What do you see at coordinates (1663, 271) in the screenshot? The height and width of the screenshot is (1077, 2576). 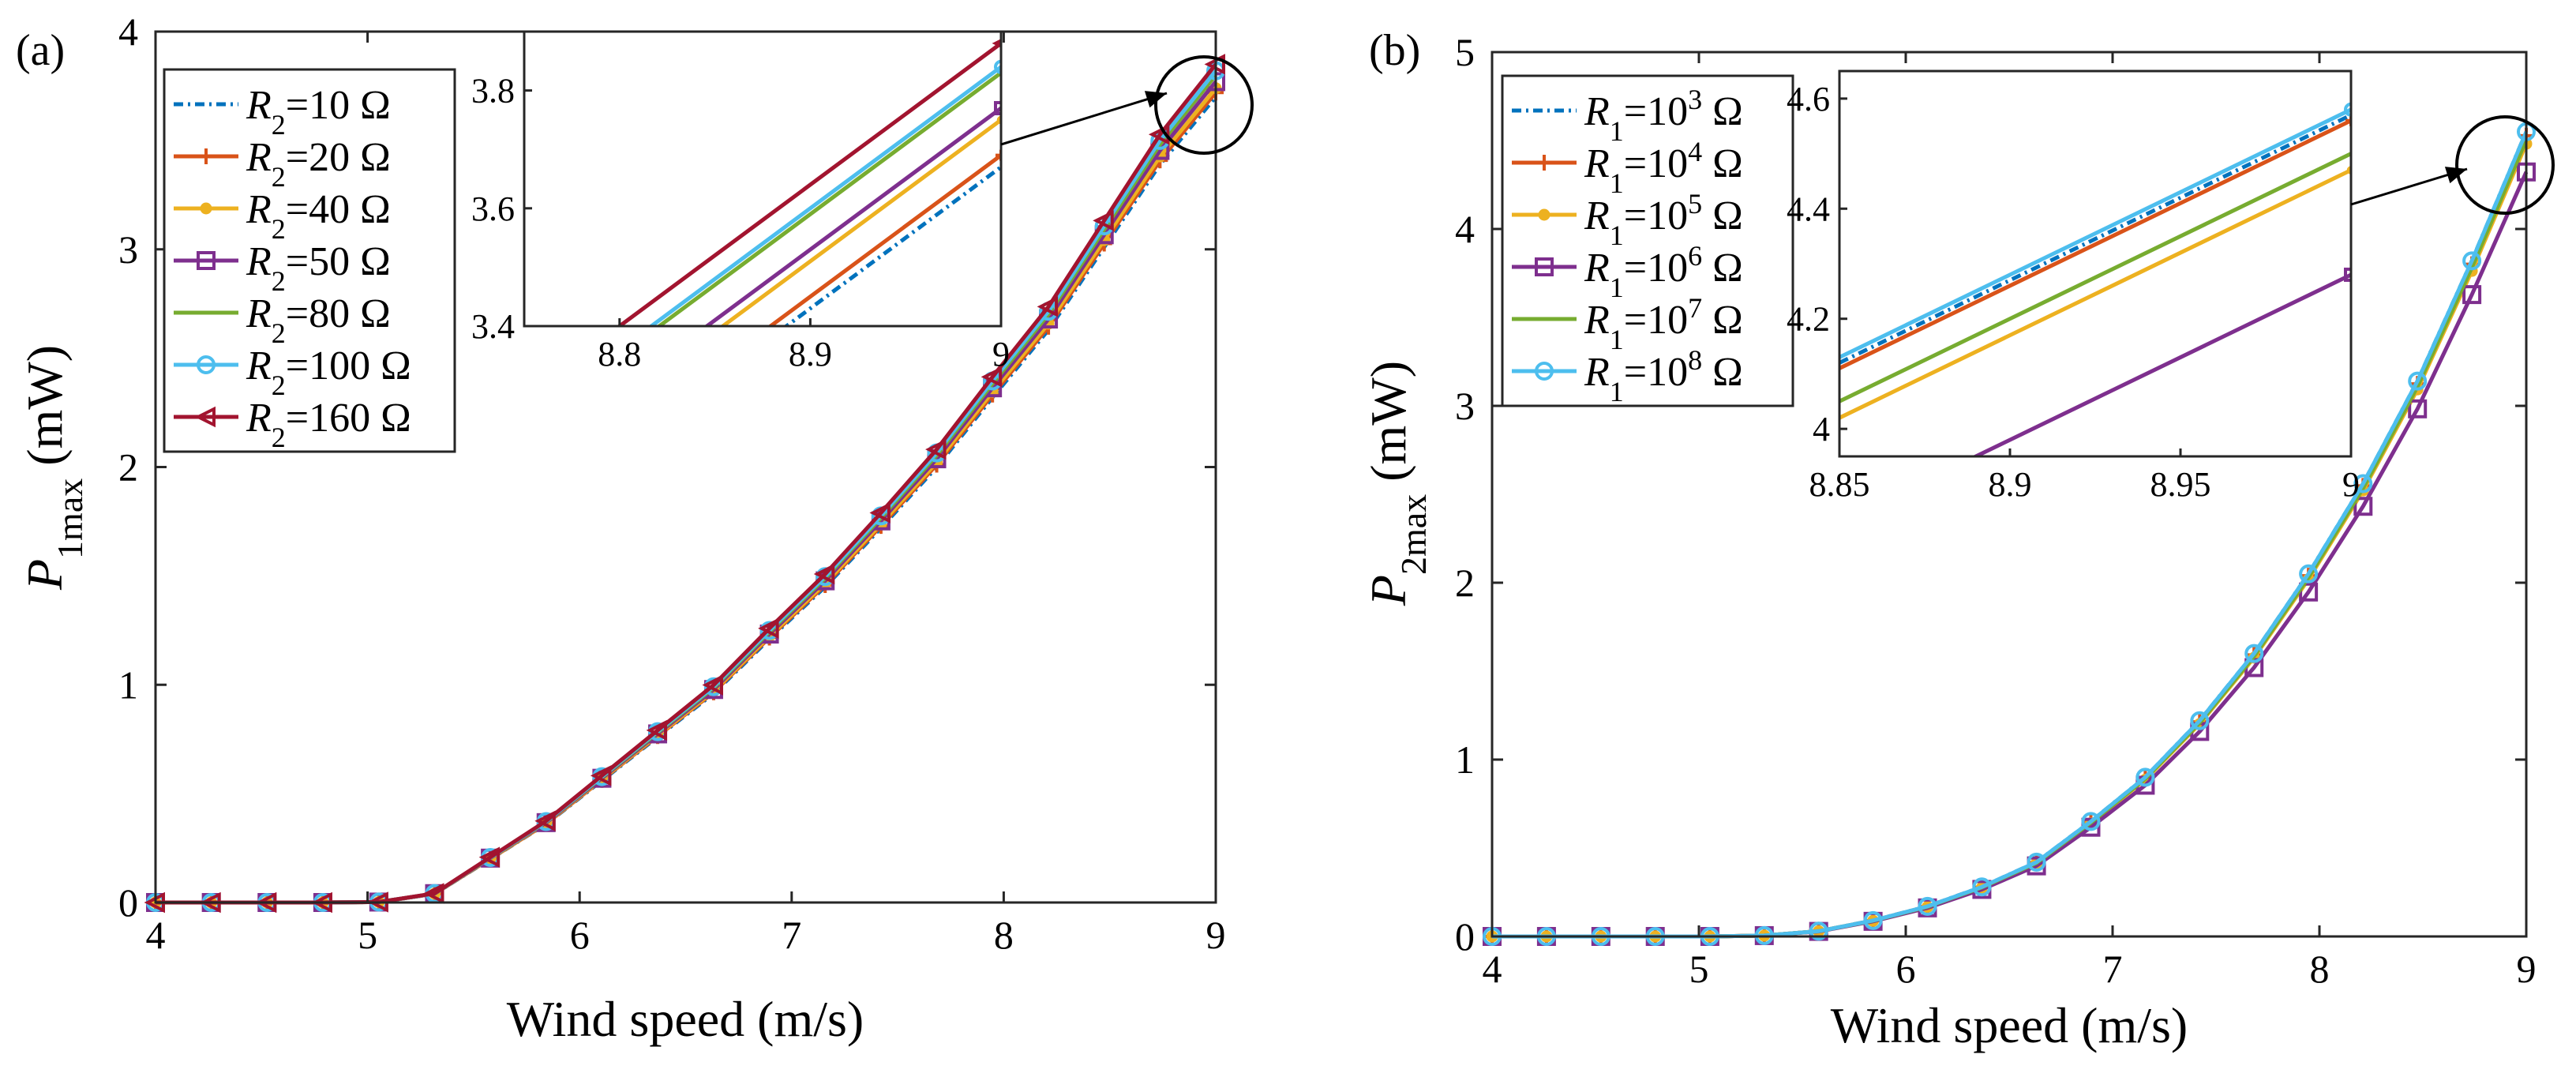 I see `legend-label-4: R1=106 Ω` at bounding box center [1663, 271].